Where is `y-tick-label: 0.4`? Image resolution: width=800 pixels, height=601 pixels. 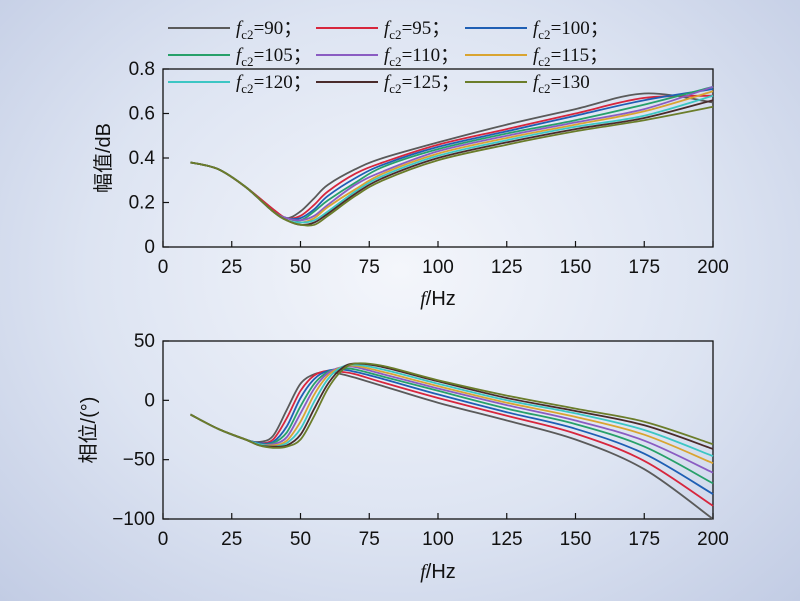
y-tick-label: 0.4 is located at coordinates (142, 158).